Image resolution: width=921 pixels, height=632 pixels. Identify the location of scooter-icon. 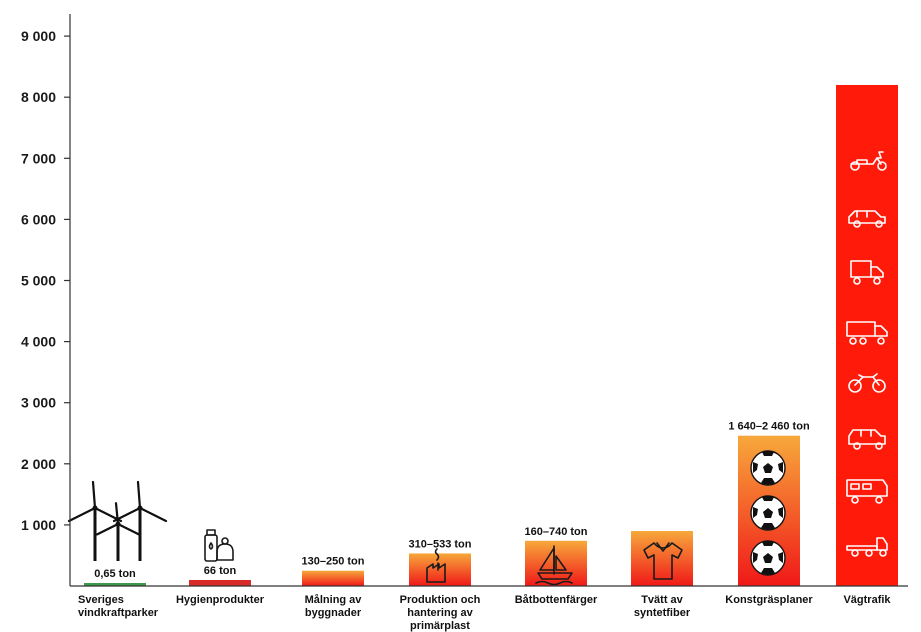
(868, 161).